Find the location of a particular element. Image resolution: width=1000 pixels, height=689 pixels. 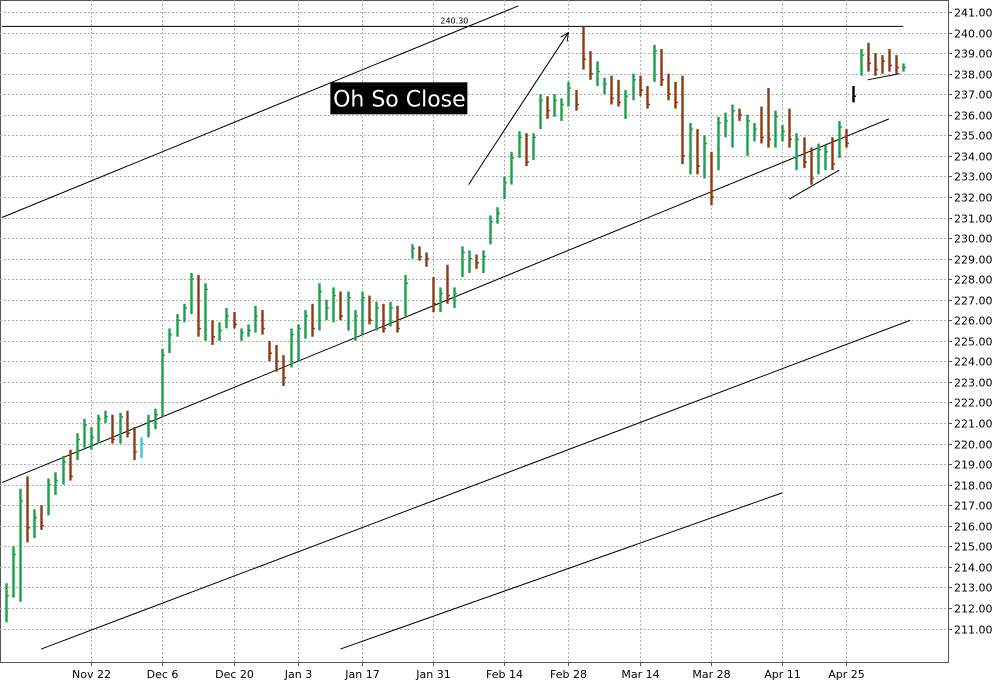

trendline-support-recent is located at coordinates (883, 77).